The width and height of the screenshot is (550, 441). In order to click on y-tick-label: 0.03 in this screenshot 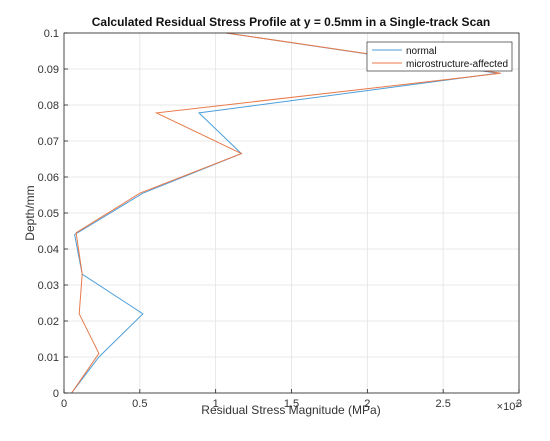, I will do `click(48, 286)`.